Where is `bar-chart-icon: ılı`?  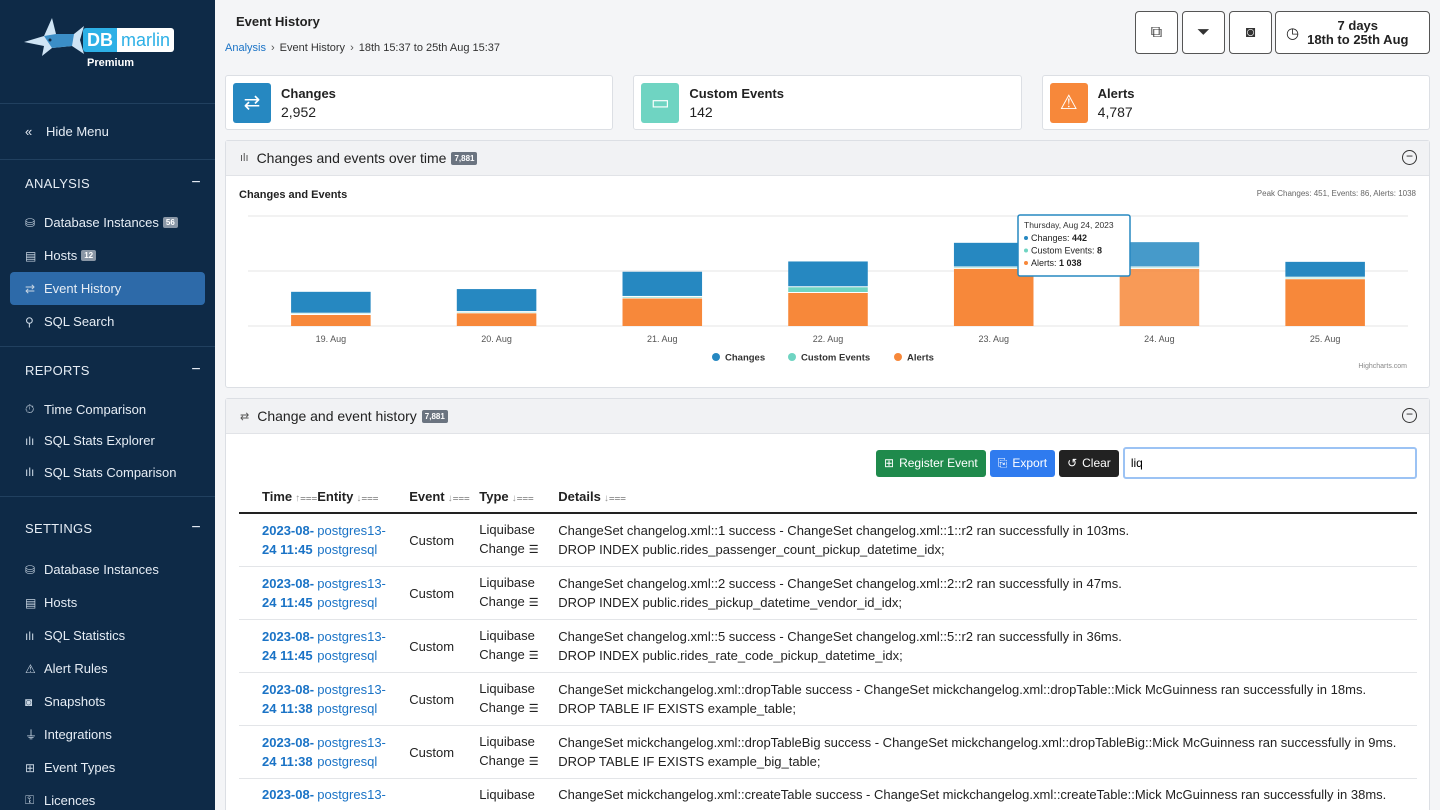 bar-chart-icon: ılı is located at coordinates (30, 440).